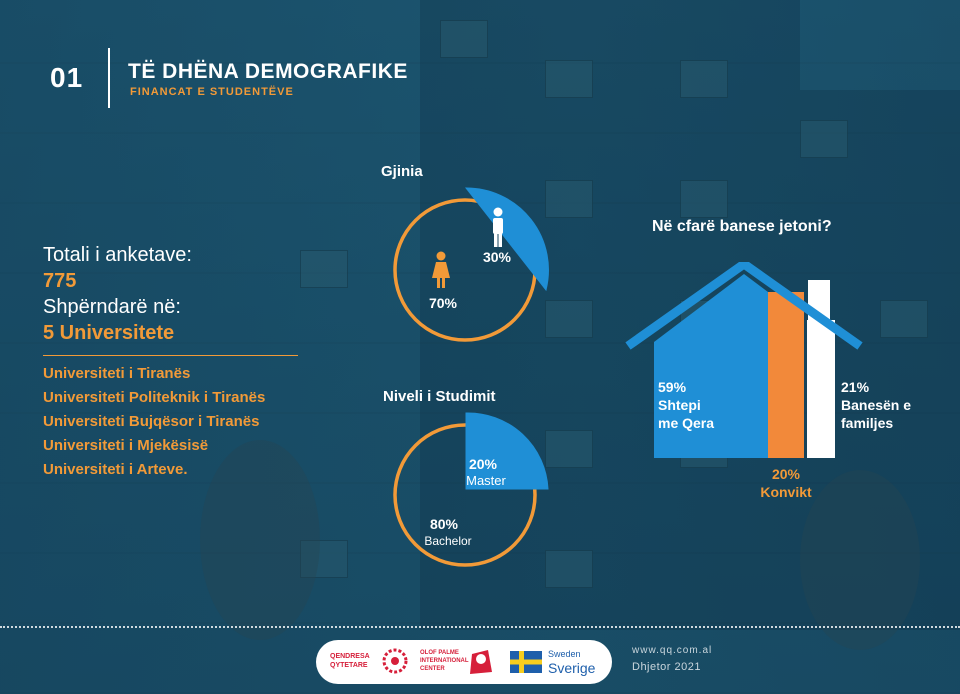 This screenshot has height=694, width=960. I want to click on master-label: Master, so click(486, 480).